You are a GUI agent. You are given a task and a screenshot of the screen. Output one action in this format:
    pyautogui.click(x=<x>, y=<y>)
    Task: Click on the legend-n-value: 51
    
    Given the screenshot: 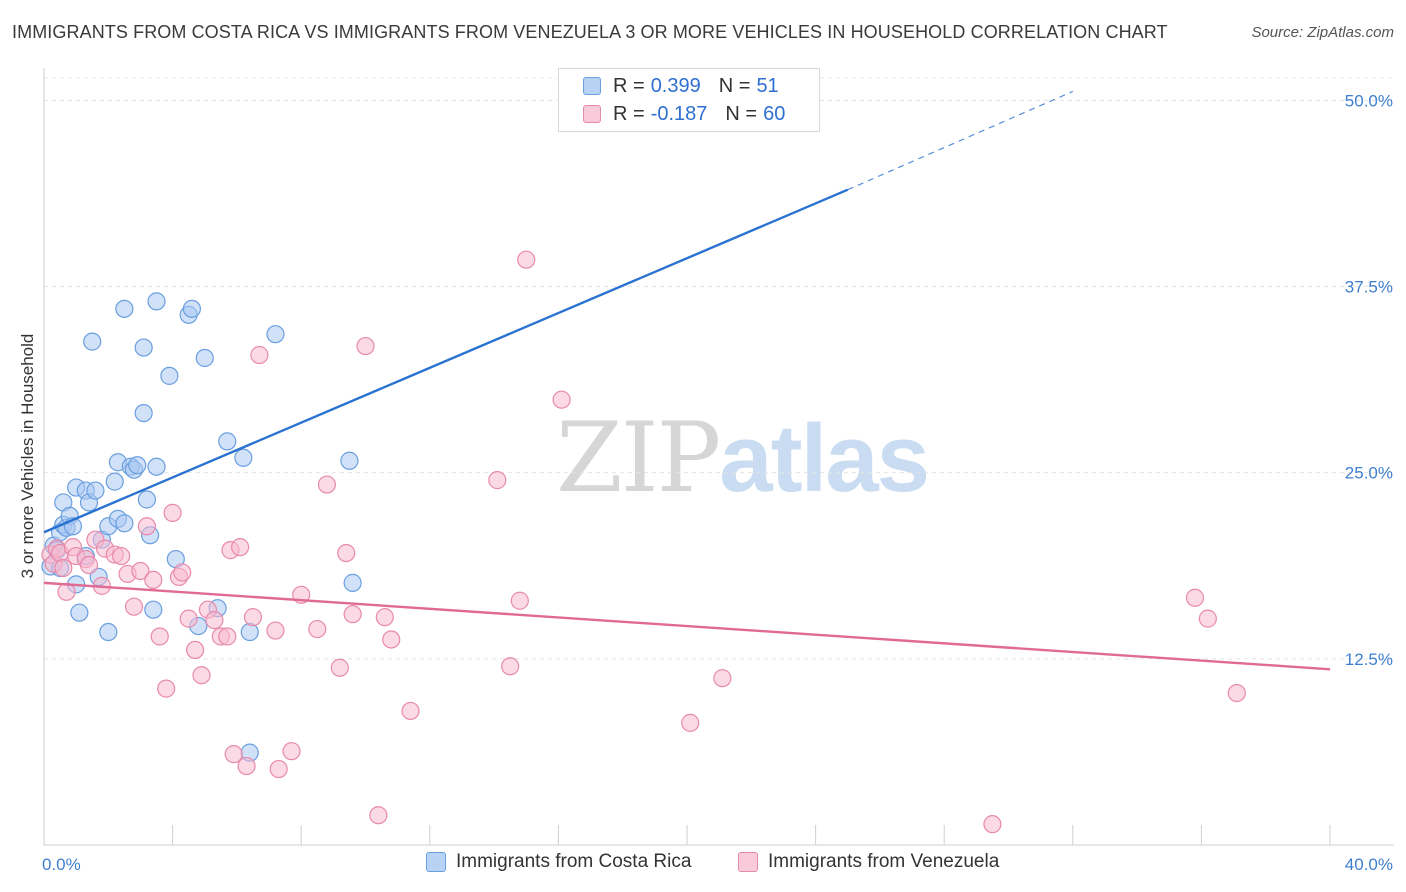 What is the action you would take?
    pyautogui.click(x=767, y=85)
    